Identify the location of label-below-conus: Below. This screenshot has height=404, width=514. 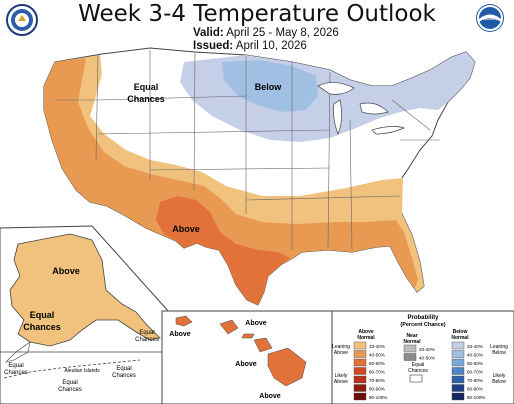
(269, 87).